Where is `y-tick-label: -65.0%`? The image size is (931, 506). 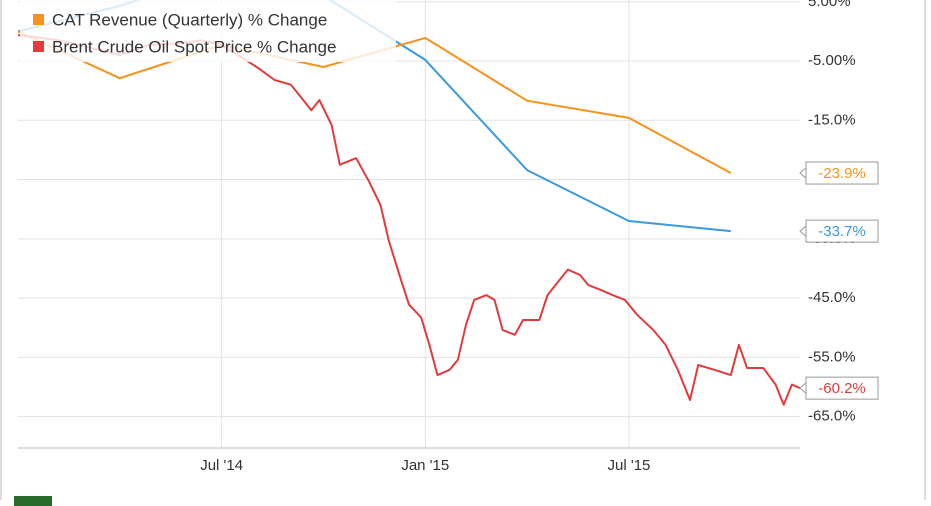
y-tick-label: -65.0% is located at coordinates (832, 416).